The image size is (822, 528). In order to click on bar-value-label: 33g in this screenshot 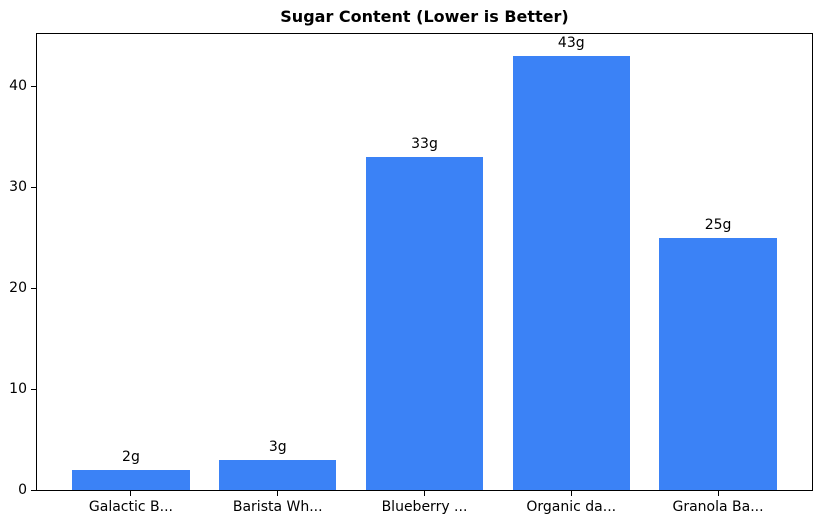, I will do `click(424, 143)`.